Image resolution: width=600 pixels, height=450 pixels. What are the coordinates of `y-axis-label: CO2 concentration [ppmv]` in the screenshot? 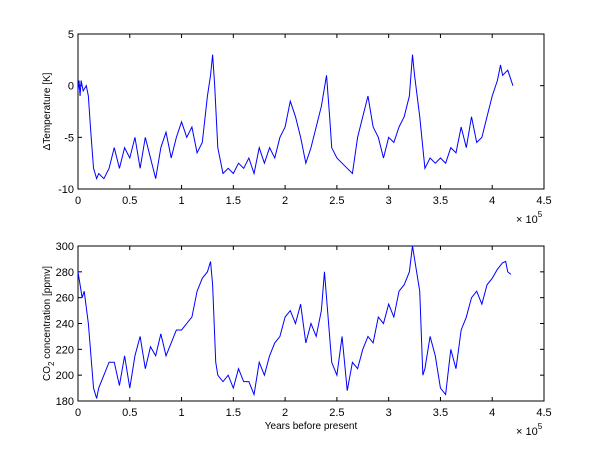 It's located at (49, 323).